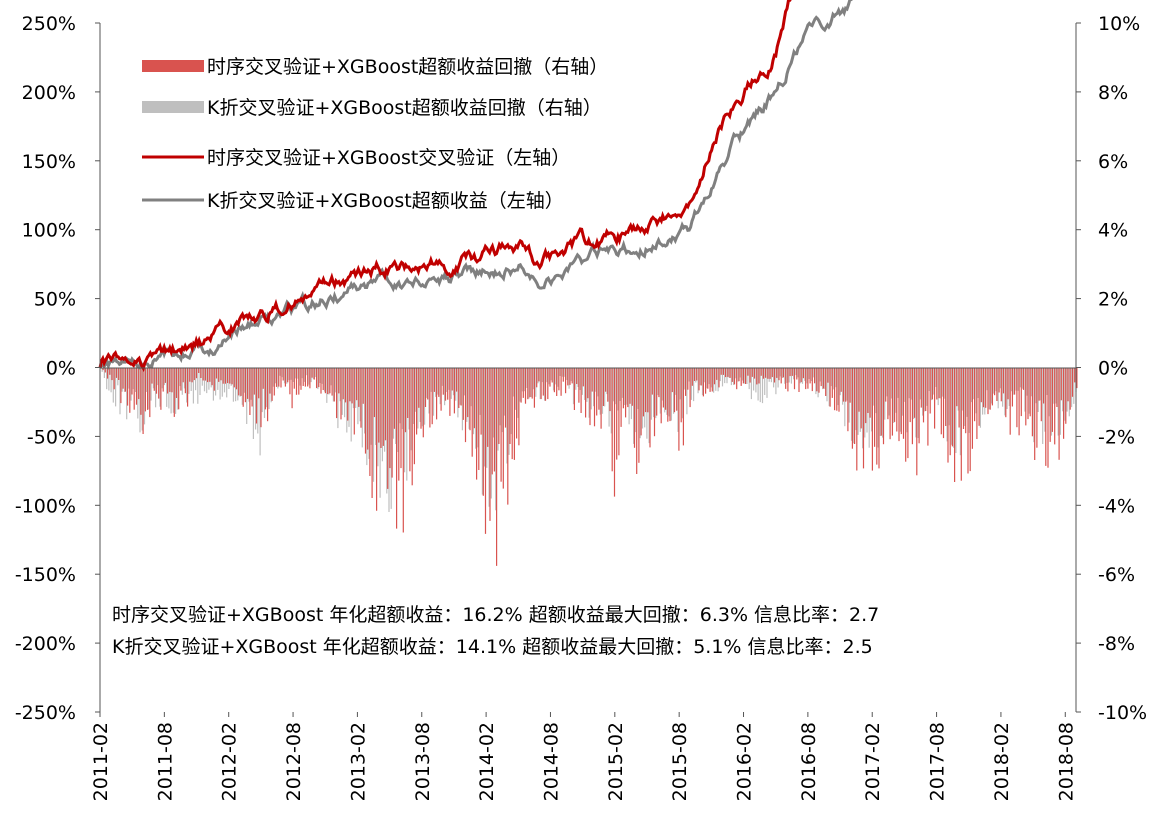 The image size is (1155, 828). Describe the element at coordinates (1119, 24) in the screenshot. I see `right-tick-label: 10%` at that location.